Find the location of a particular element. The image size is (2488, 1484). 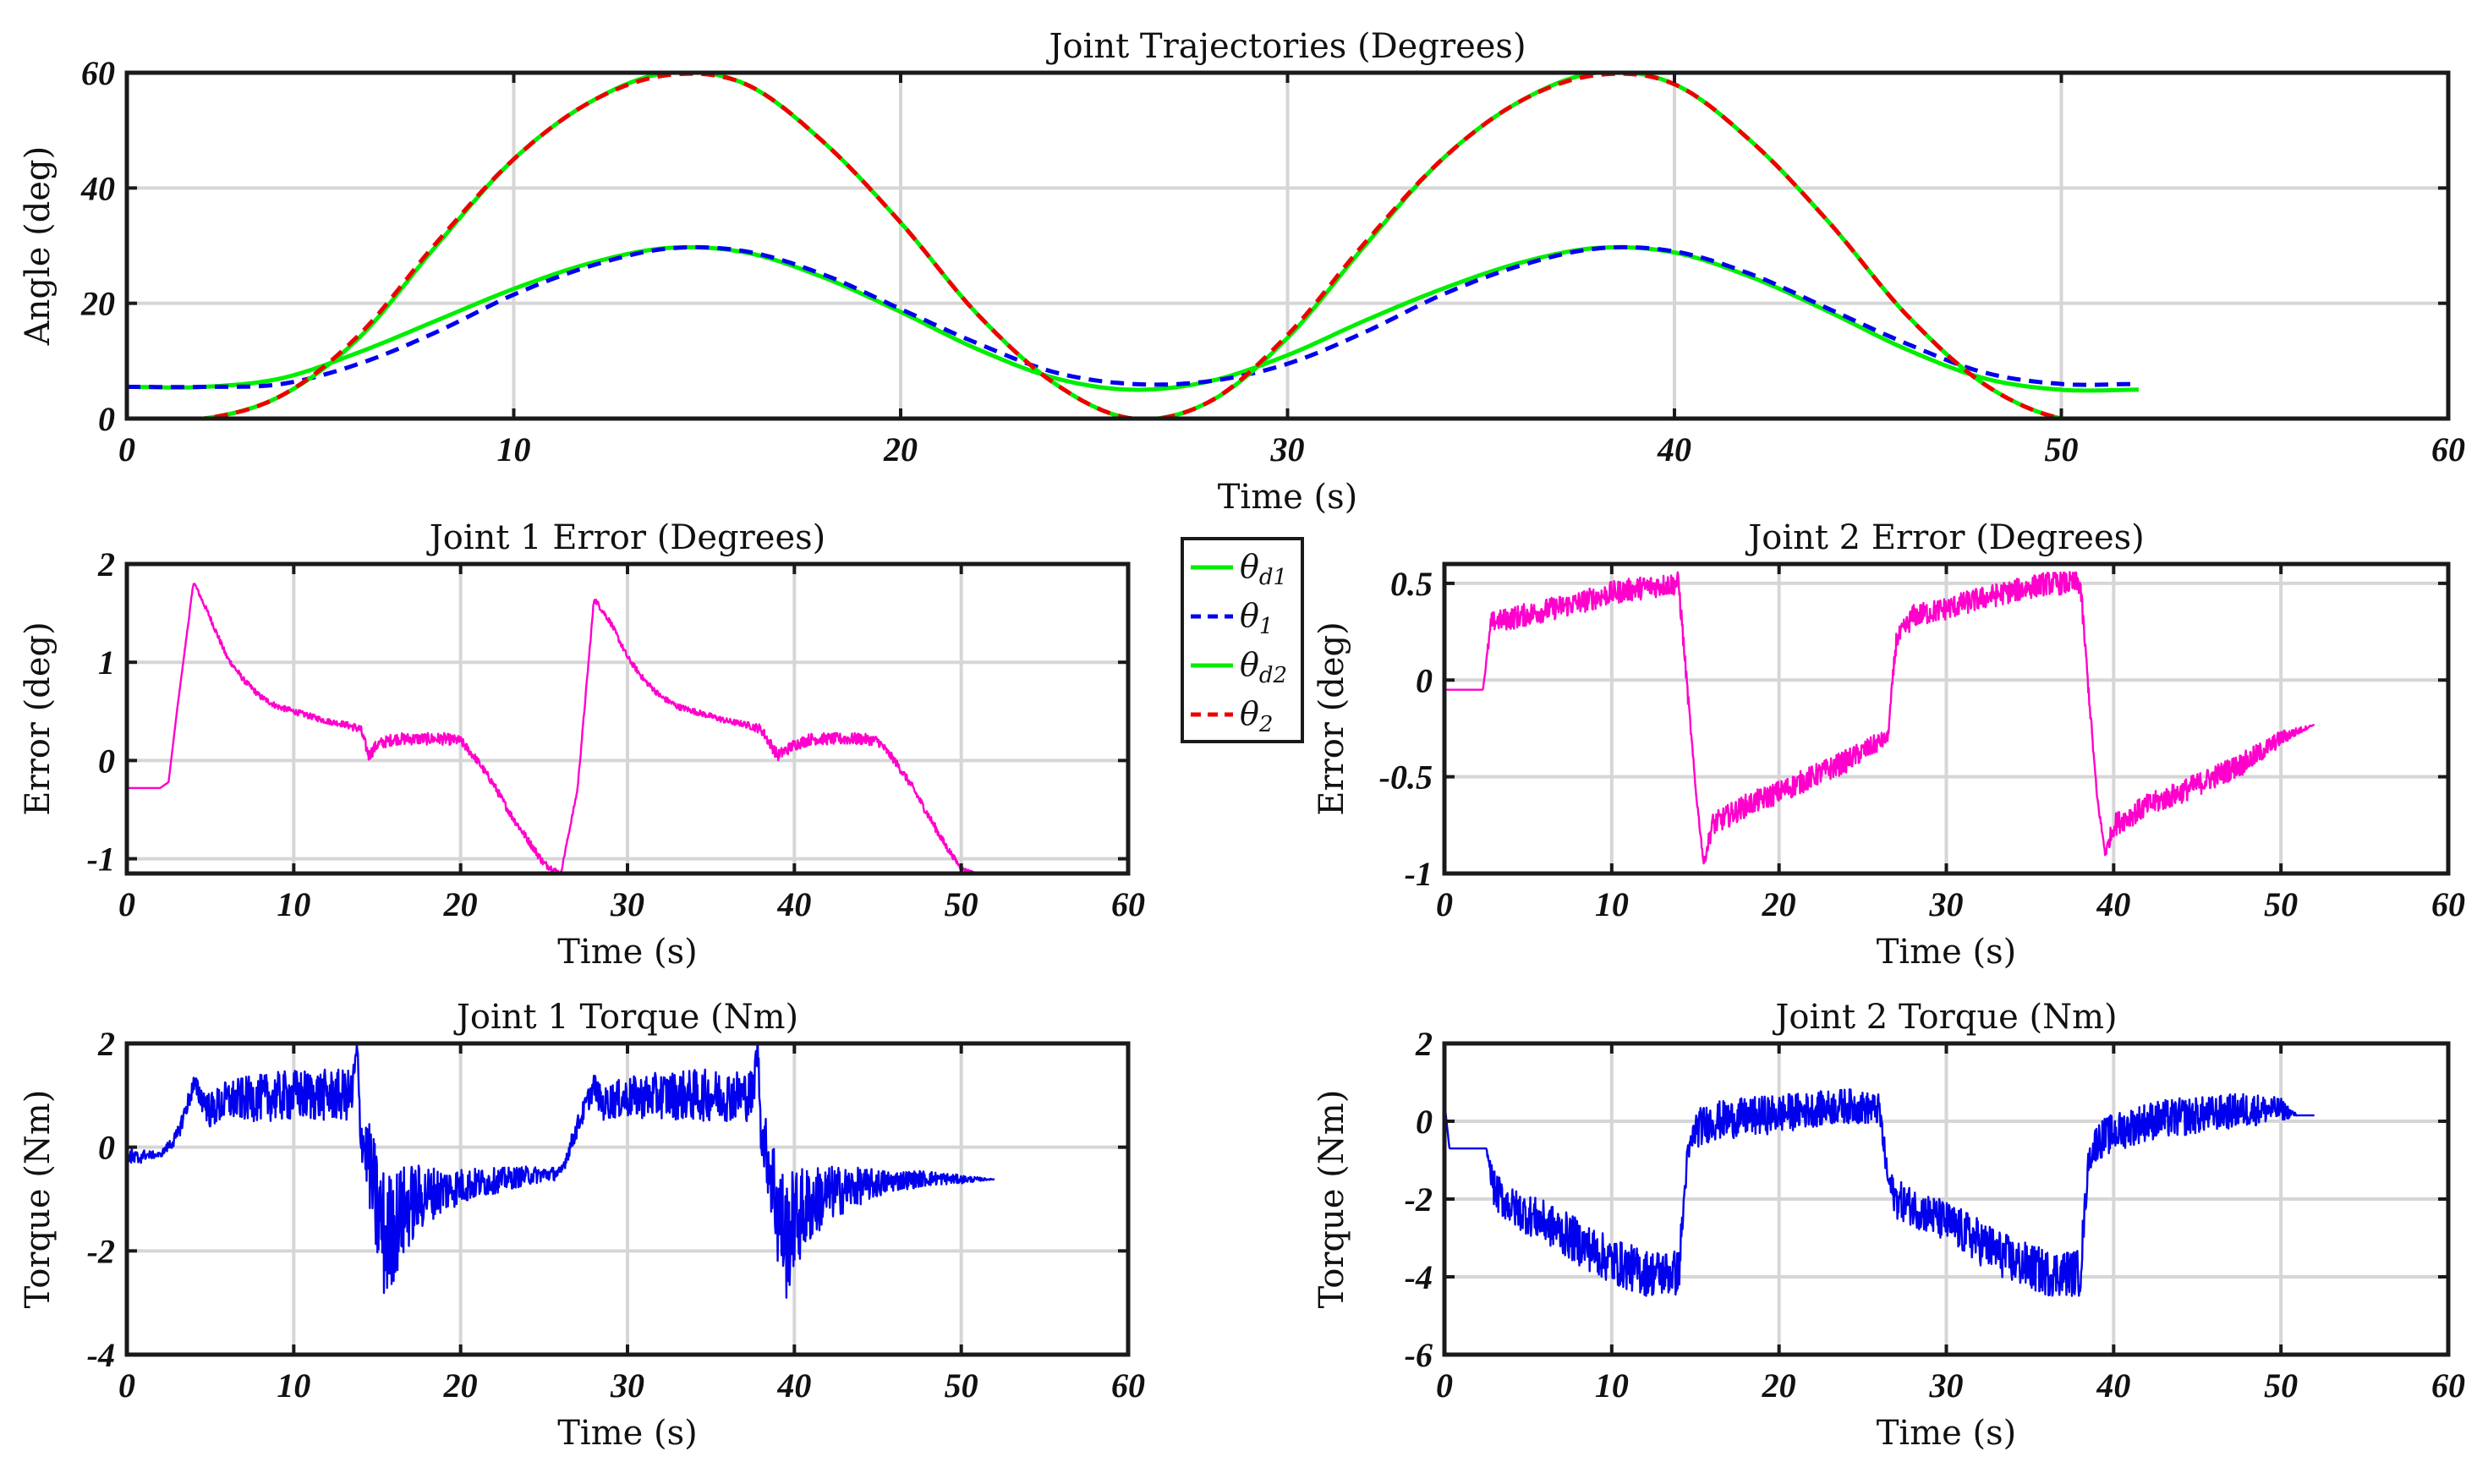

y-tick-label: 0.5 is located at coordinates (1411, 584).